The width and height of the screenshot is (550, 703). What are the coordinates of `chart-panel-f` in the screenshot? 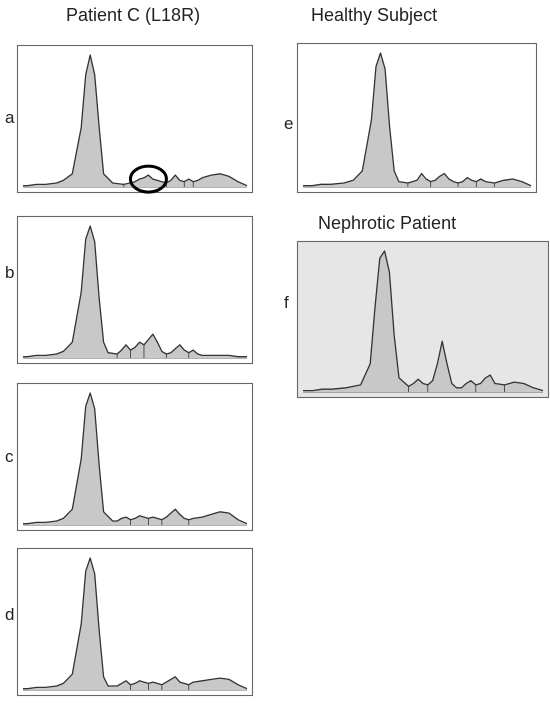 It's located at (423, 319).